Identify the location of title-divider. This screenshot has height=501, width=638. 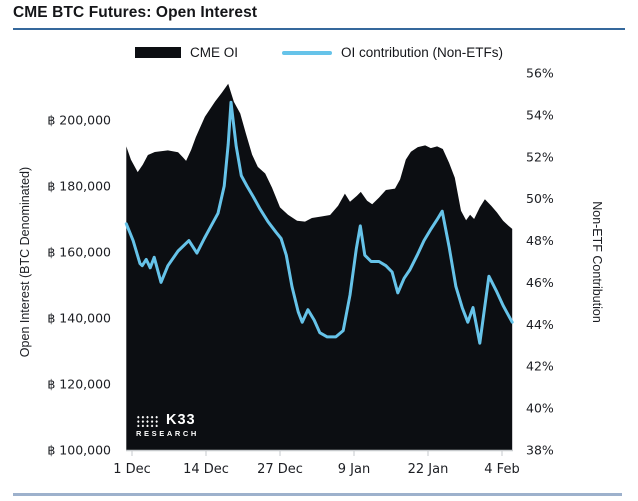
(319, 29).